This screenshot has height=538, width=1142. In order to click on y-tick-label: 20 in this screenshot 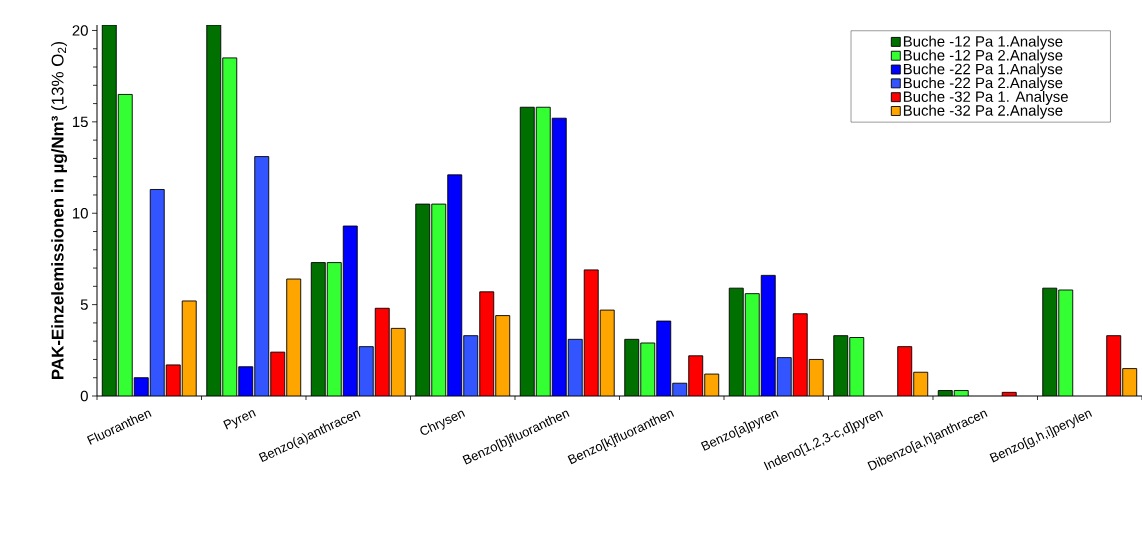, I will do `click(80, 30)`.